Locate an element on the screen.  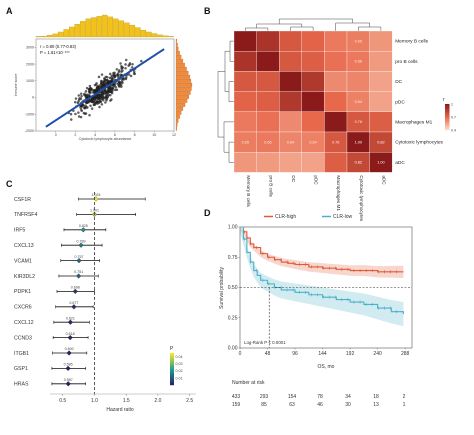
heatmap-column-label: Macrophages M1 is located at coordinates (338, 193).